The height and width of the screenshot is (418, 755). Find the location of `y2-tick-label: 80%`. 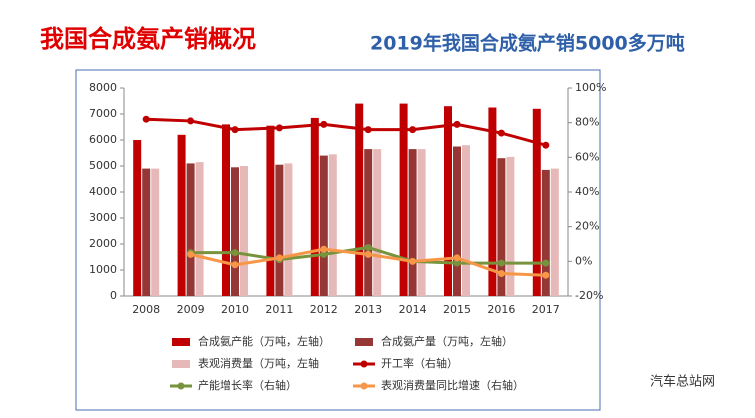

y2-tick-label: 80% is located at coordinates (587, 122).